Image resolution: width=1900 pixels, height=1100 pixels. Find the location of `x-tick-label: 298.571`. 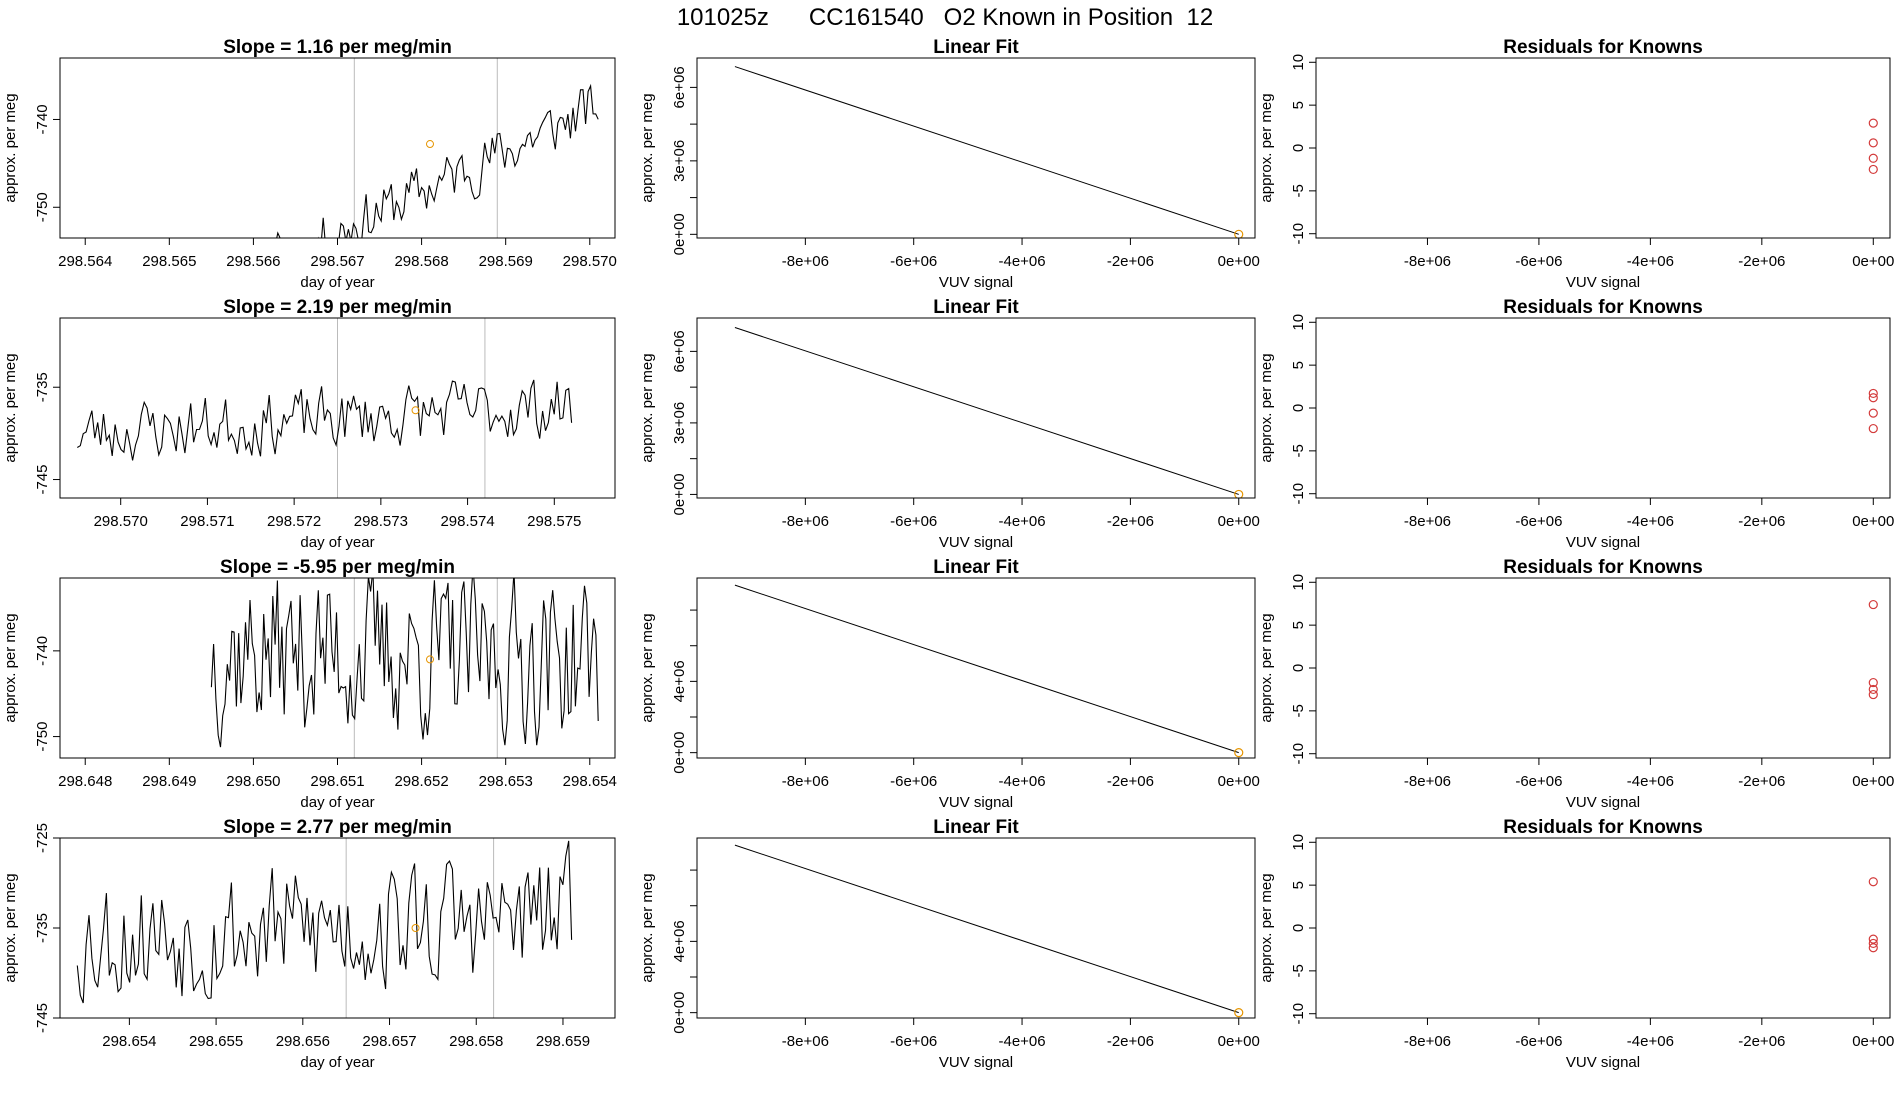

x-tick-label: 298.571 is located at coordinates (207, 521).